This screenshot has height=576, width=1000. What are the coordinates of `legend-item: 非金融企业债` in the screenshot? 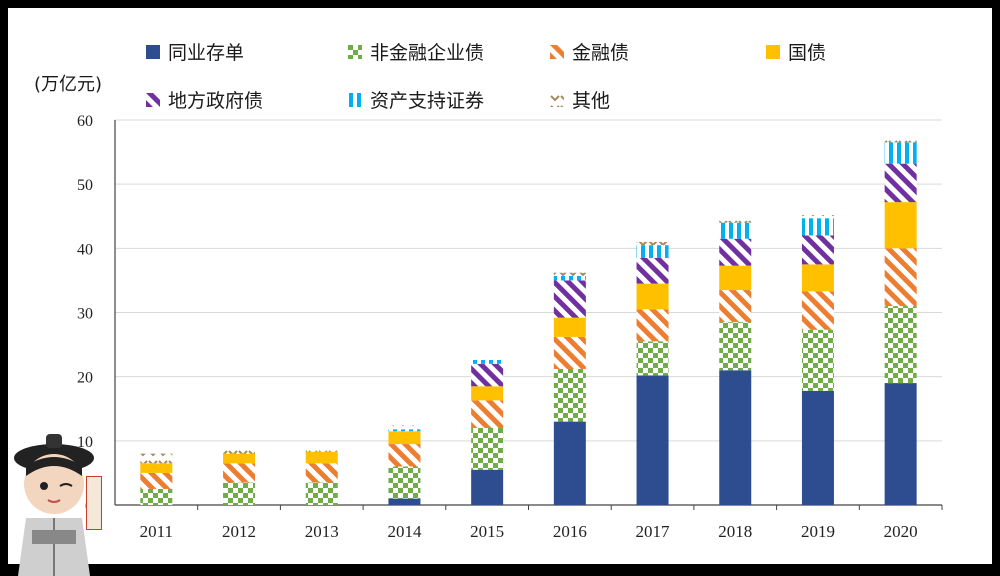 It's located at (416, 51).